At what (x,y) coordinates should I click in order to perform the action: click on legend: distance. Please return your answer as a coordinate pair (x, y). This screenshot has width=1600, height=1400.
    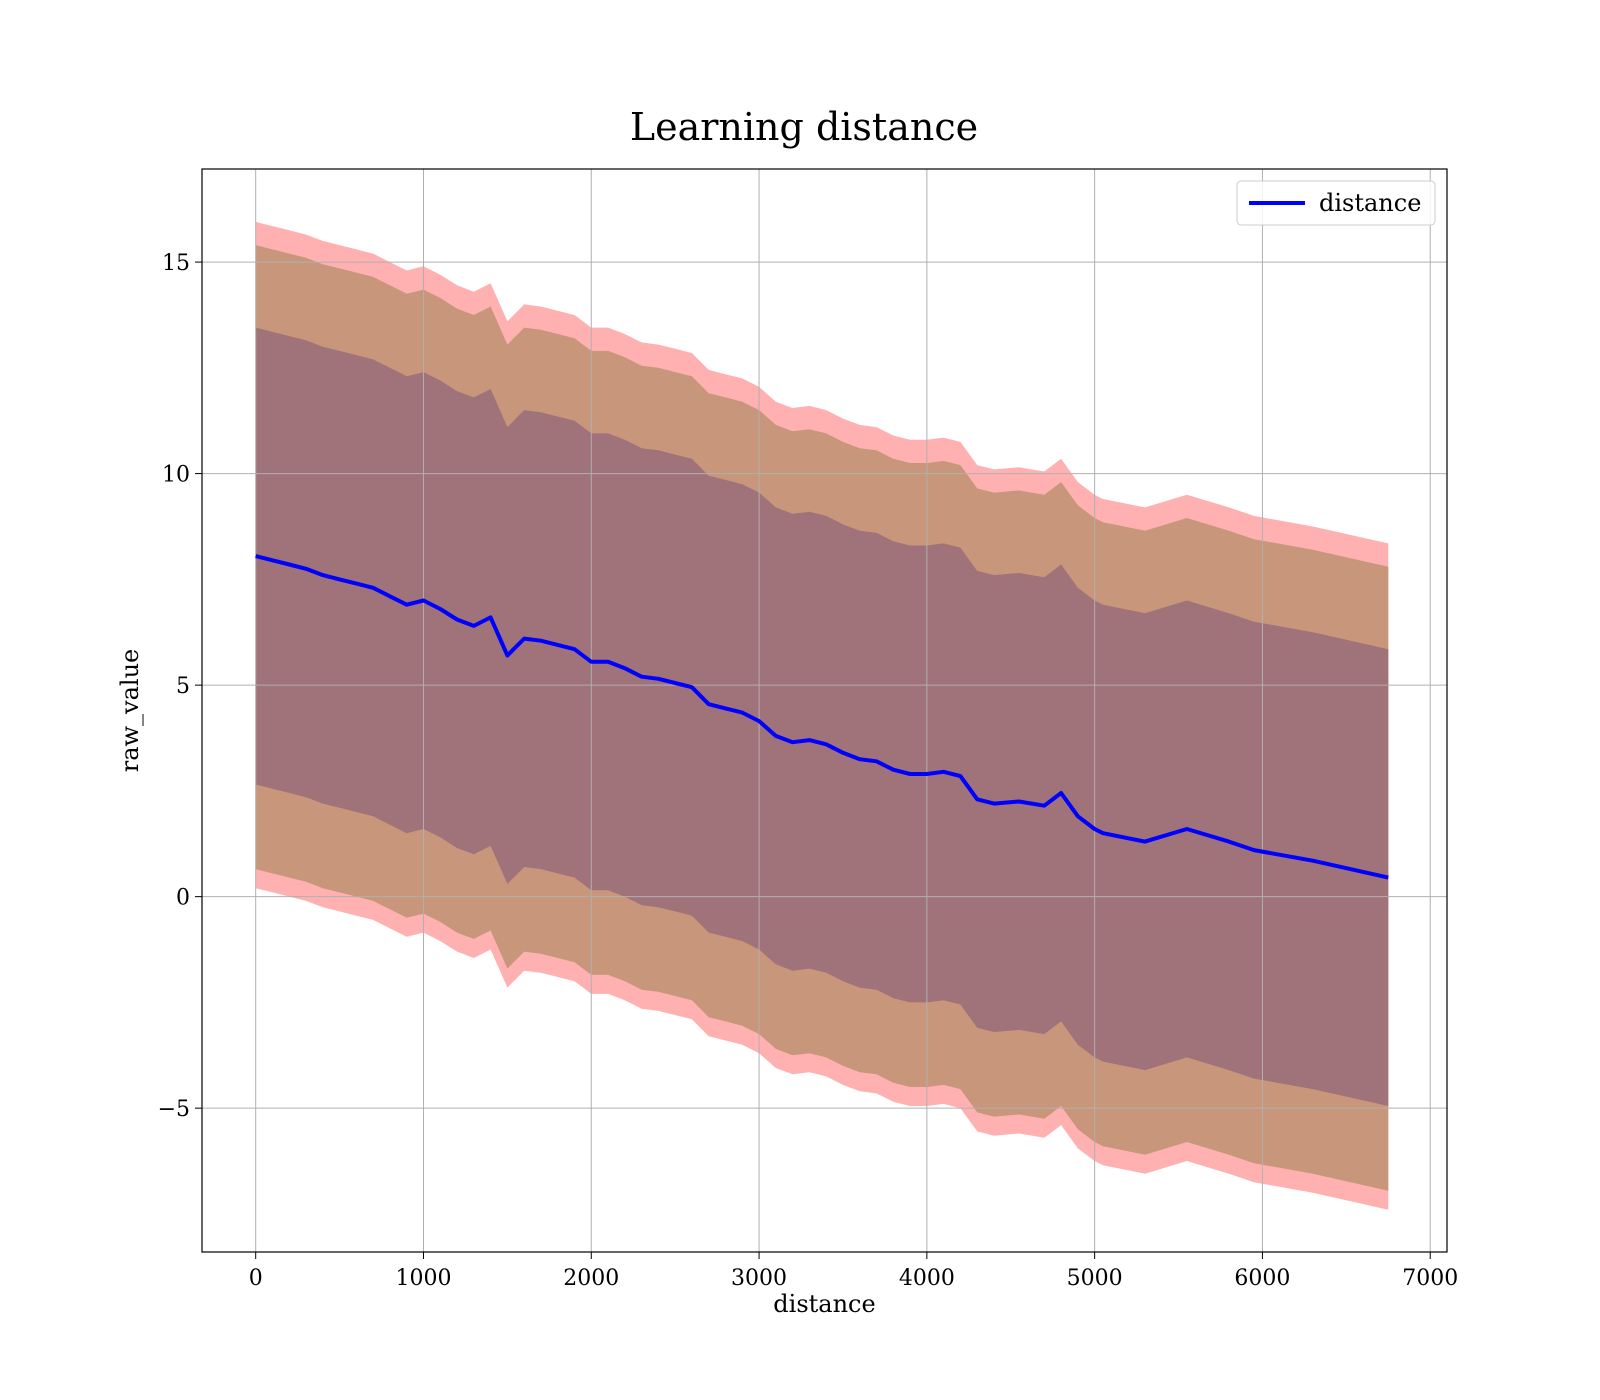
    Looking at the image, I should click on (1336, 203).